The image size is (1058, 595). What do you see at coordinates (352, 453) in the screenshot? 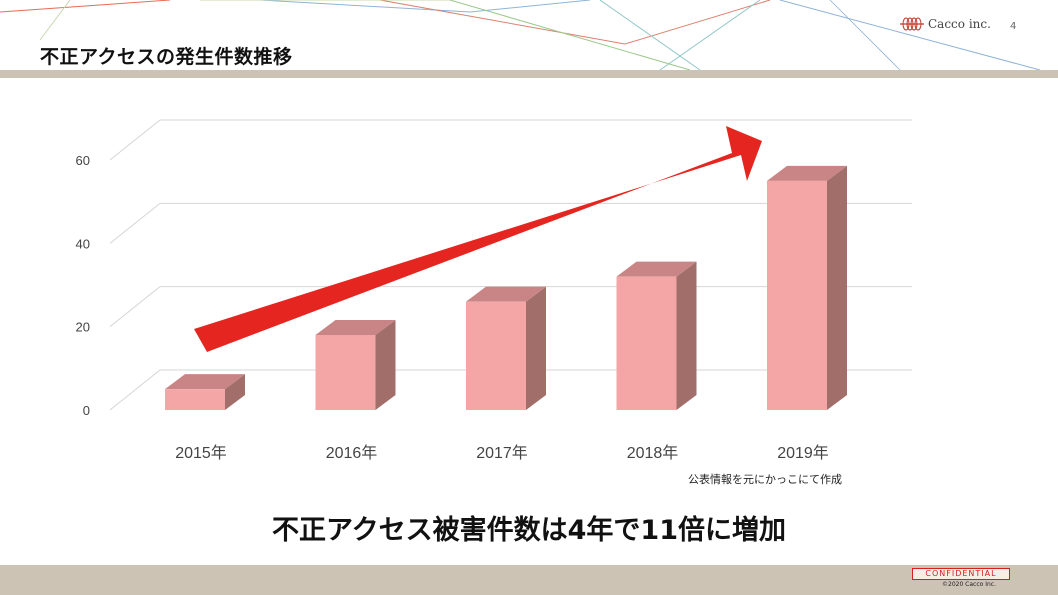
I see `x-tick-label: 2016年` at bounding box center [352, 453].